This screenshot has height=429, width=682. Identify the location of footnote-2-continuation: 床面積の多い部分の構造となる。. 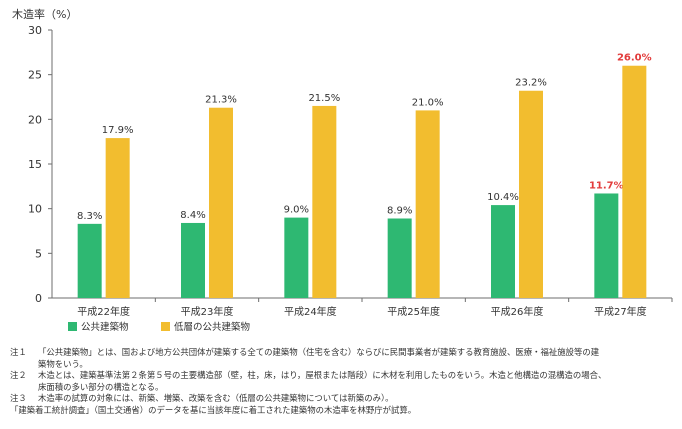
(101, 386).